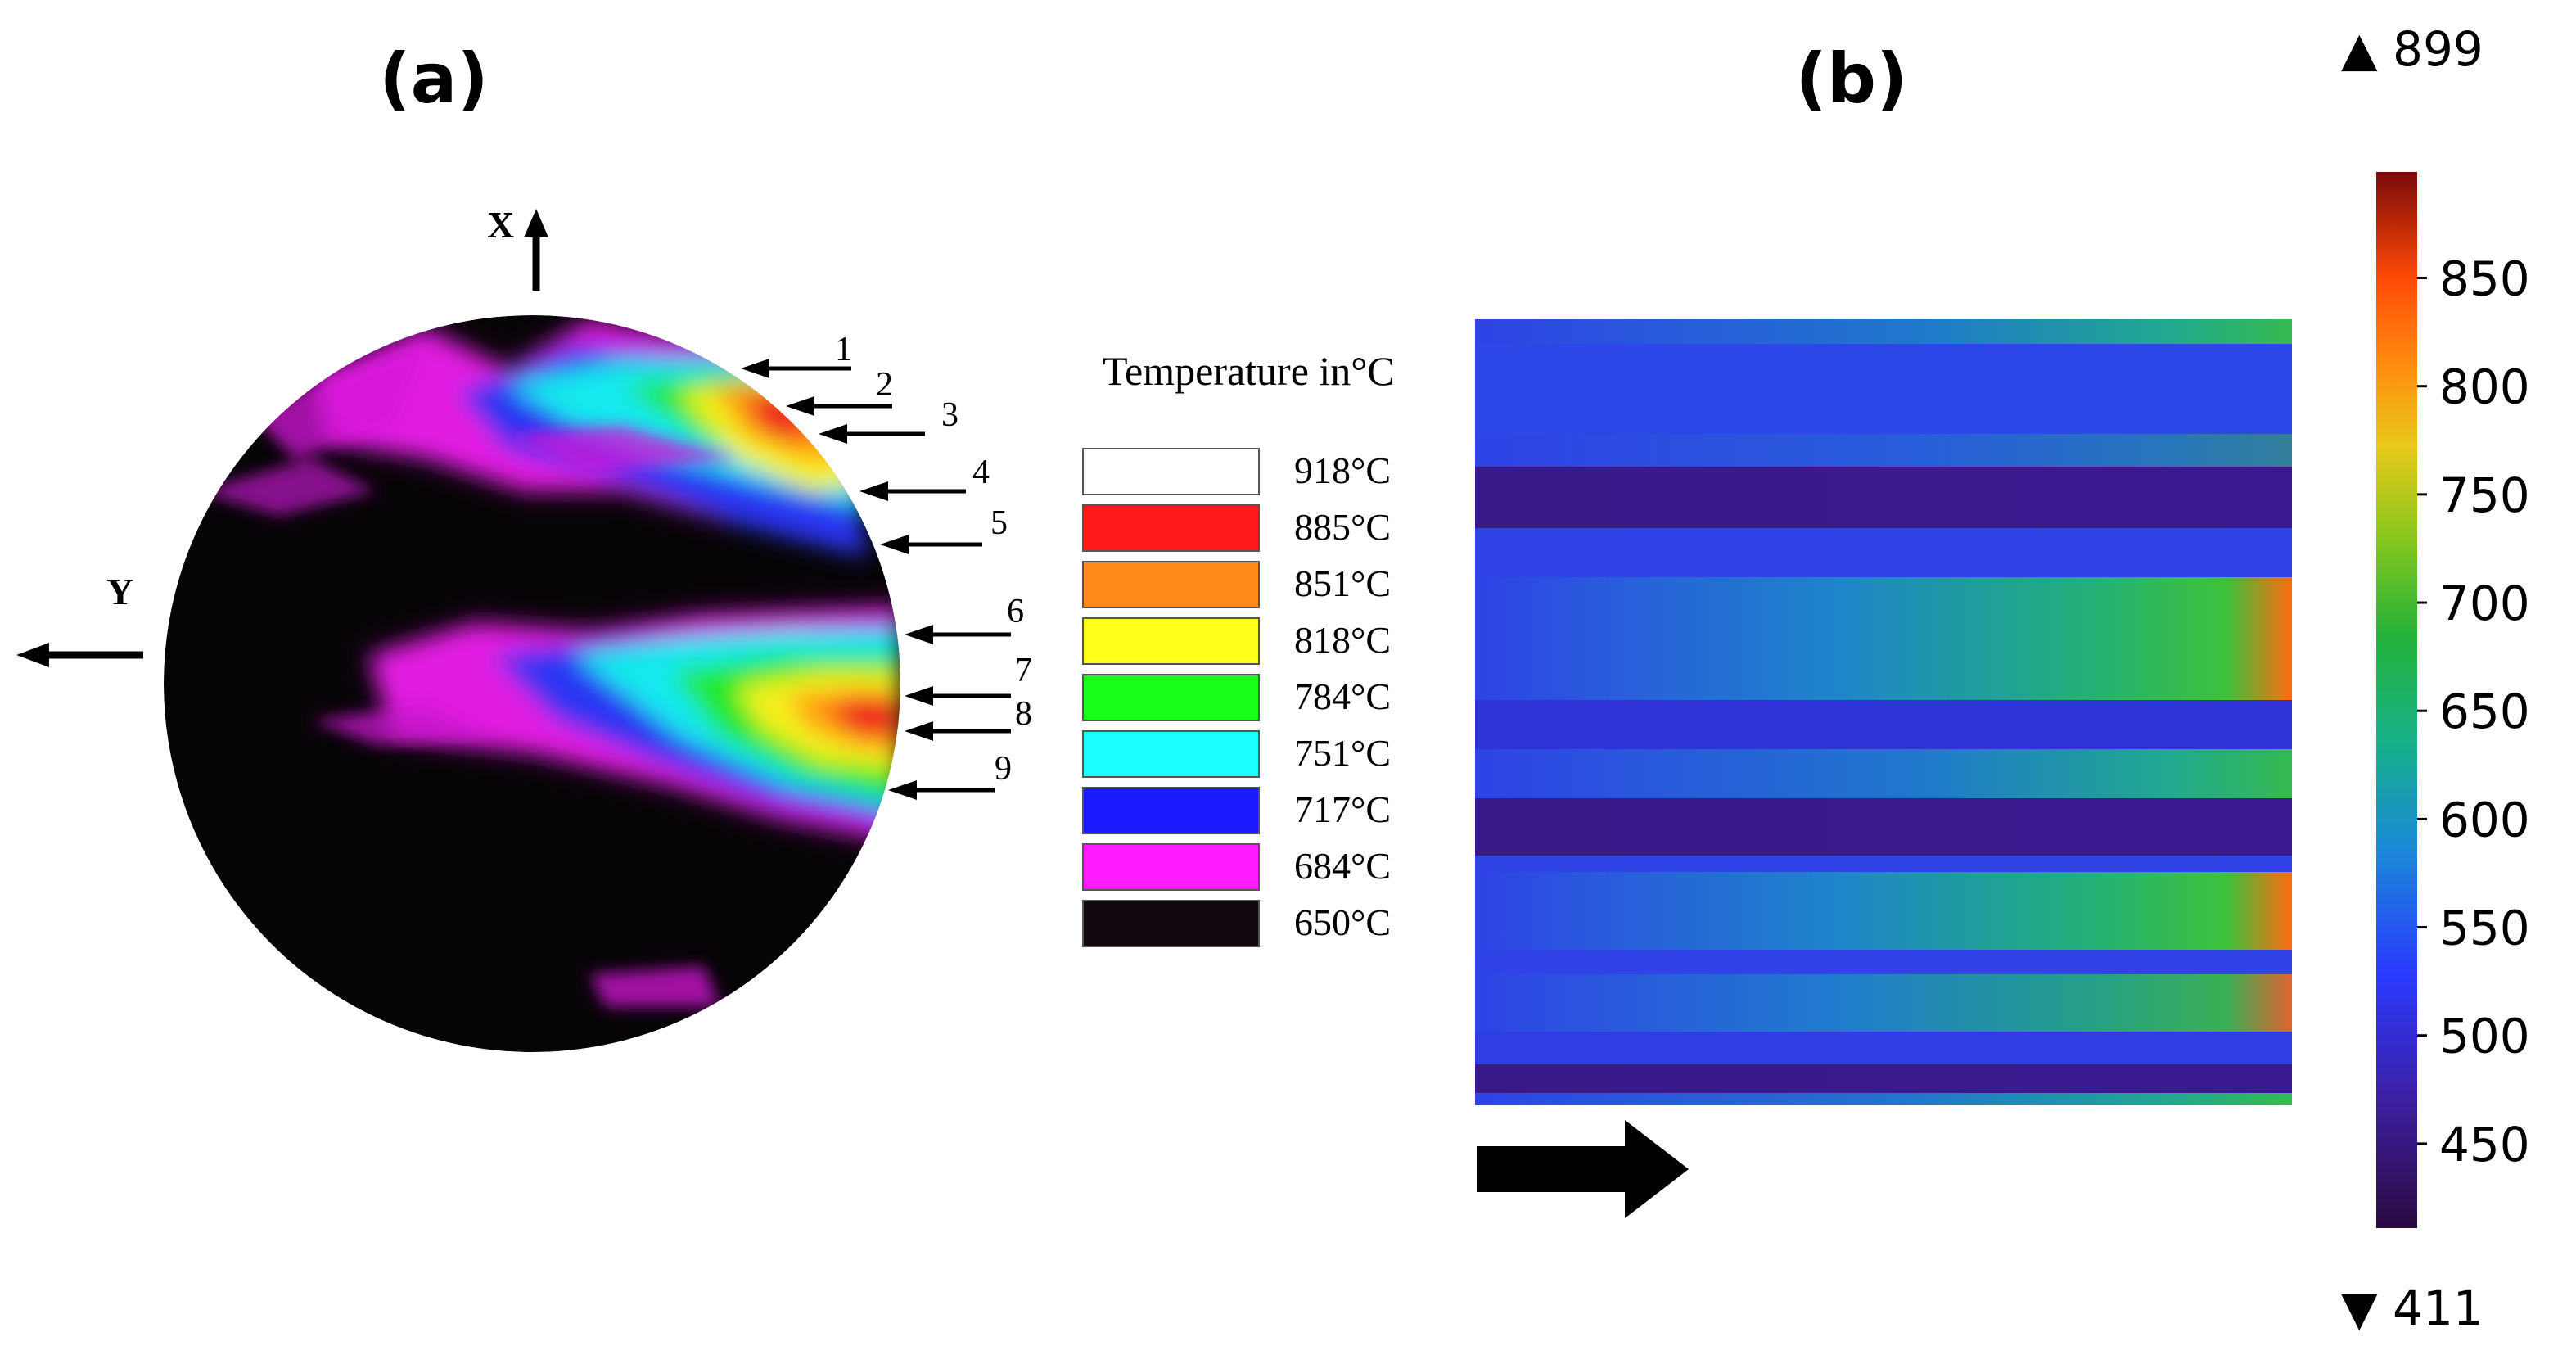  Describe the element at coordinates (1342, 922) in the screenshot. I see `legend-label: 650°C` at that location.